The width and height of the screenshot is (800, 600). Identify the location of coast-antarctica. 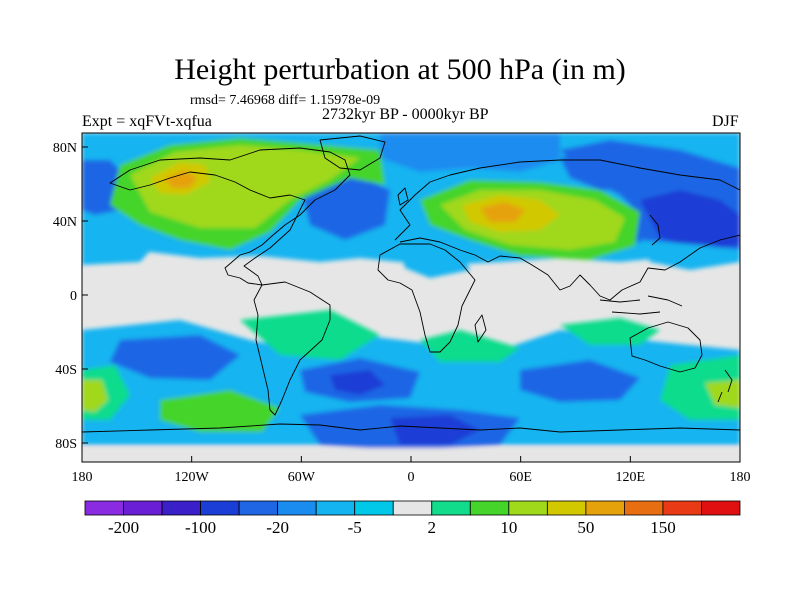
(411, 428).